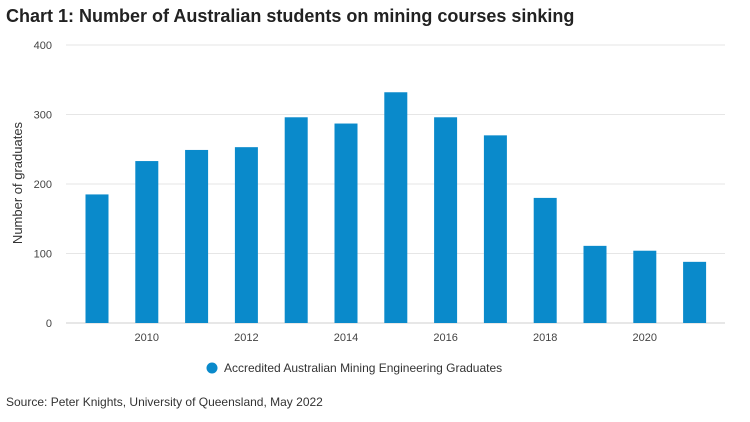 This screenshot has width=750, height=422. Describe the element at coordinates (645, 338) in the screenshot. I see `x-tick-label: 2020` at that location.